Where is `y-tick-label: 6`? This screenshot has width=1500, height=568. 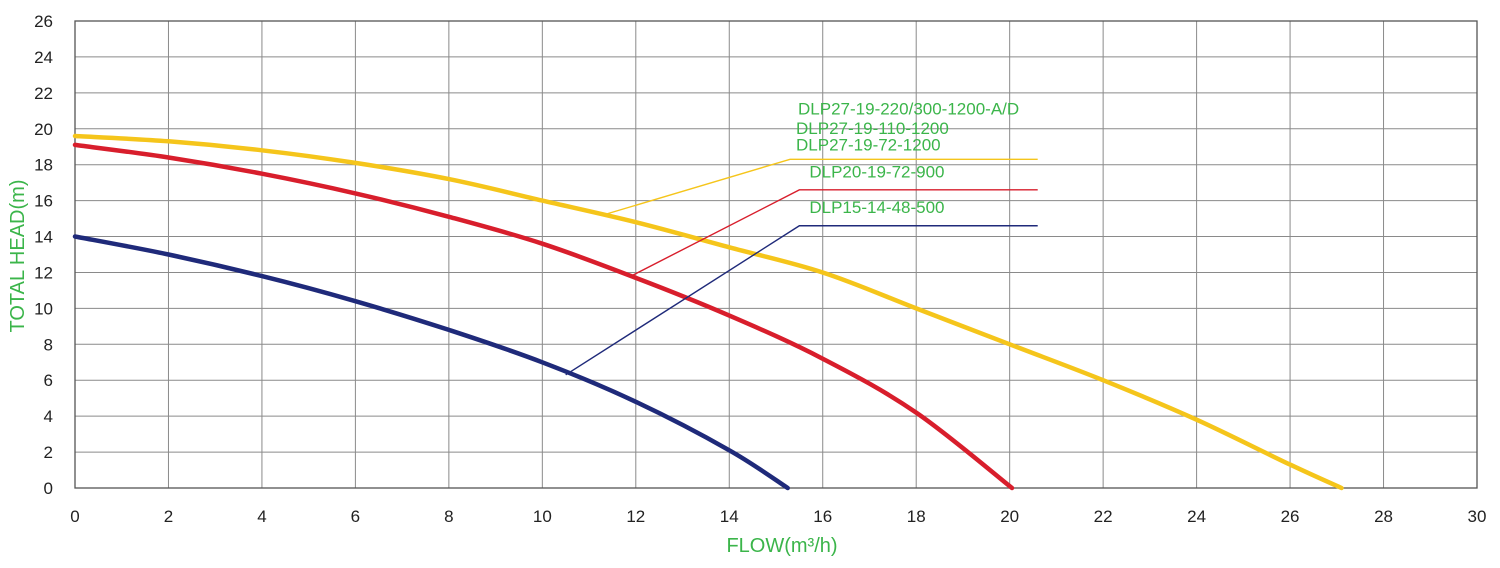 y-tick-label: 6 is located at coordinates (48, 380).